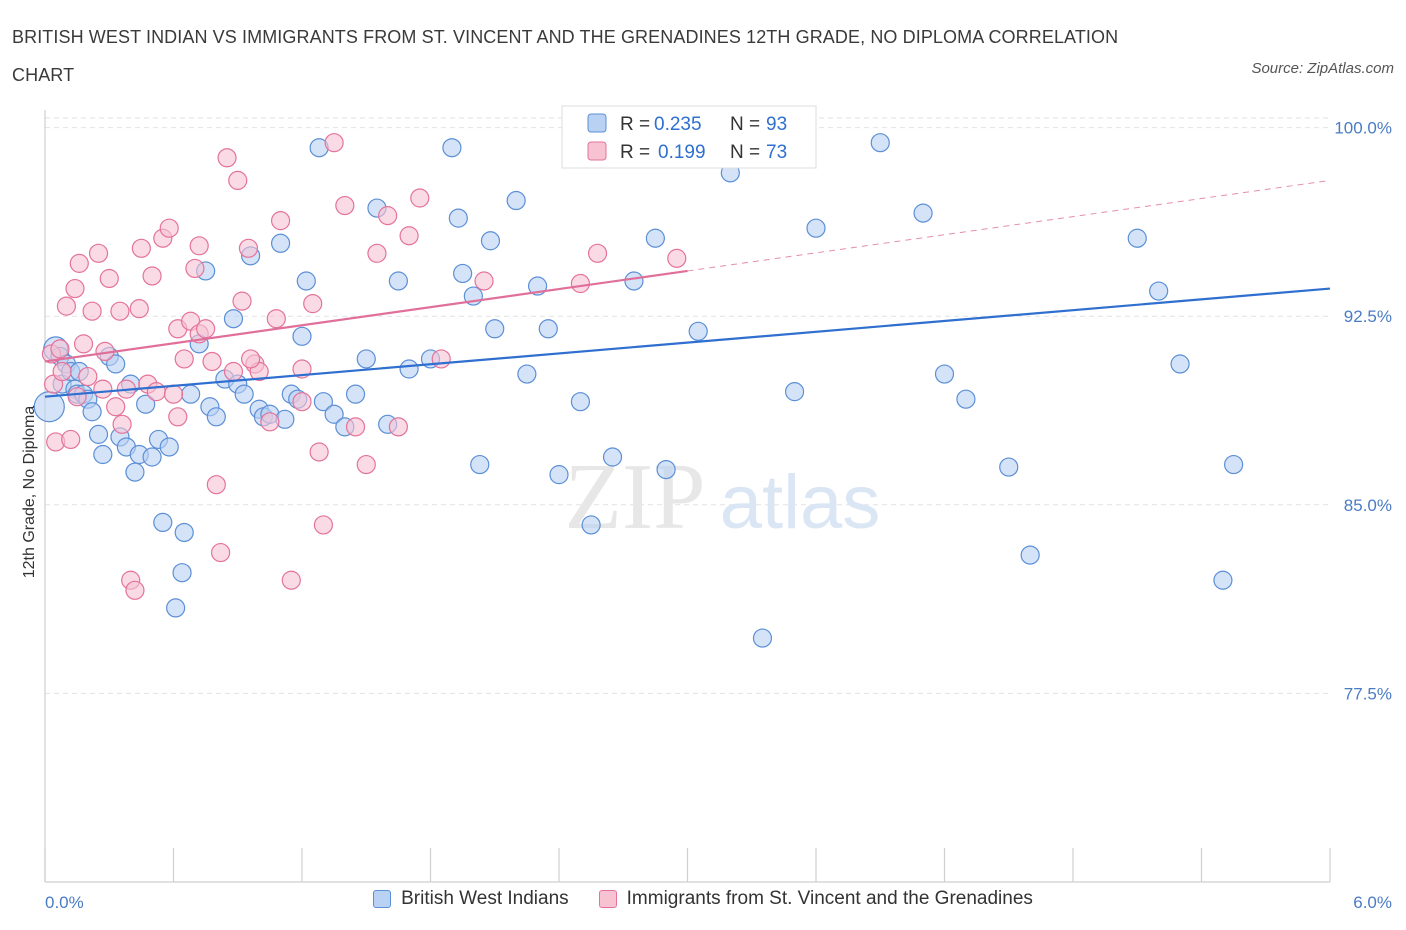 The height and width of the screenshot is (930, 1406). I want to click on trend-line-pink, so click(366, 316).